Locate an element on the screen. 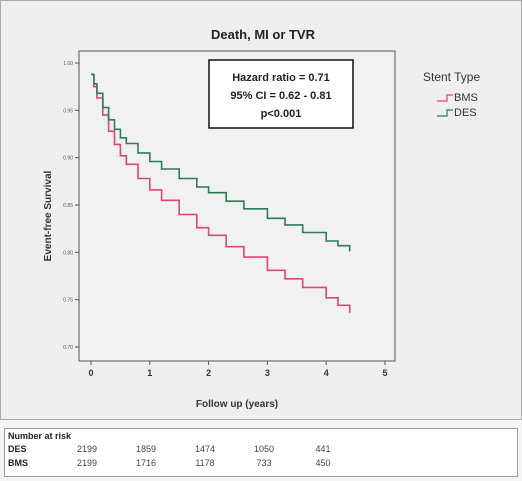 The image size is (522, 481). legend-label-des: DES is located at coordinates (465, 113).